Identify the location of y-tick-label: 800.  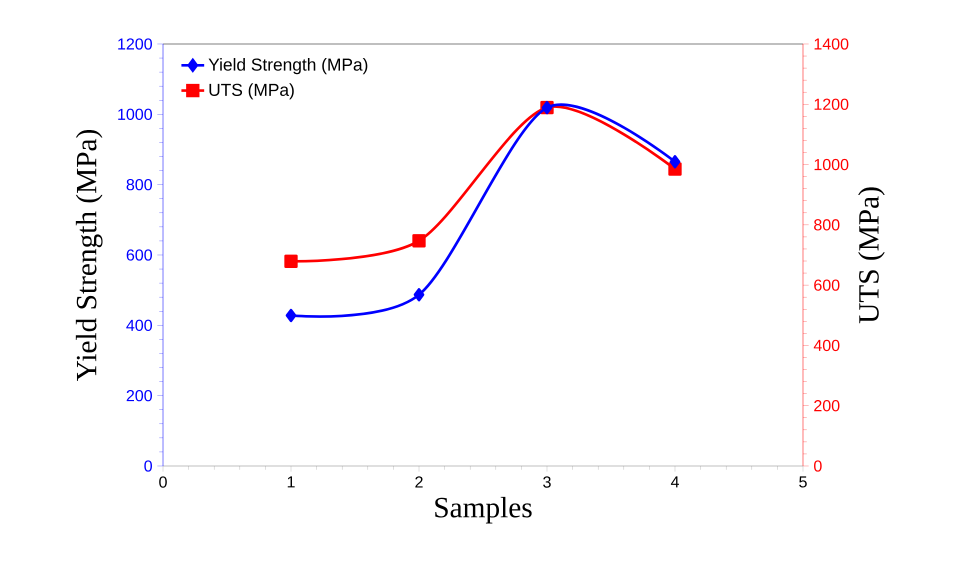
(139, 184).